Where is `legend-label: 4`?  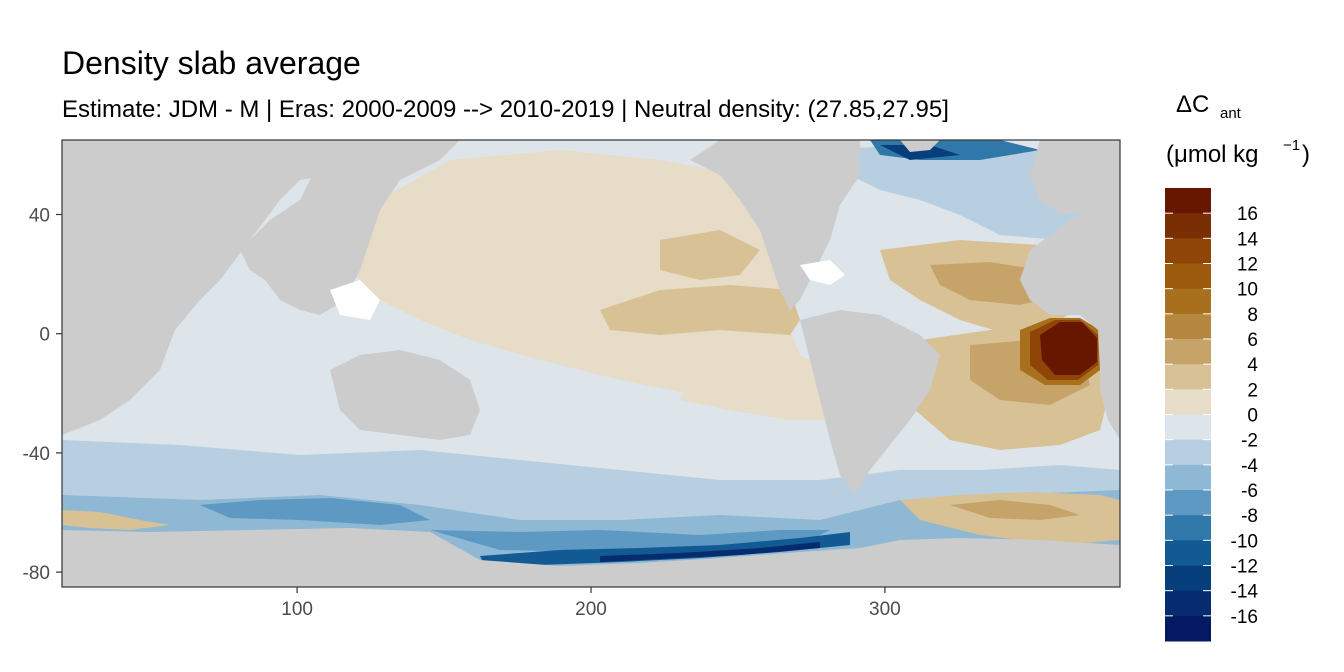 legend-label: 4 is located at coordinates (1252, 365).